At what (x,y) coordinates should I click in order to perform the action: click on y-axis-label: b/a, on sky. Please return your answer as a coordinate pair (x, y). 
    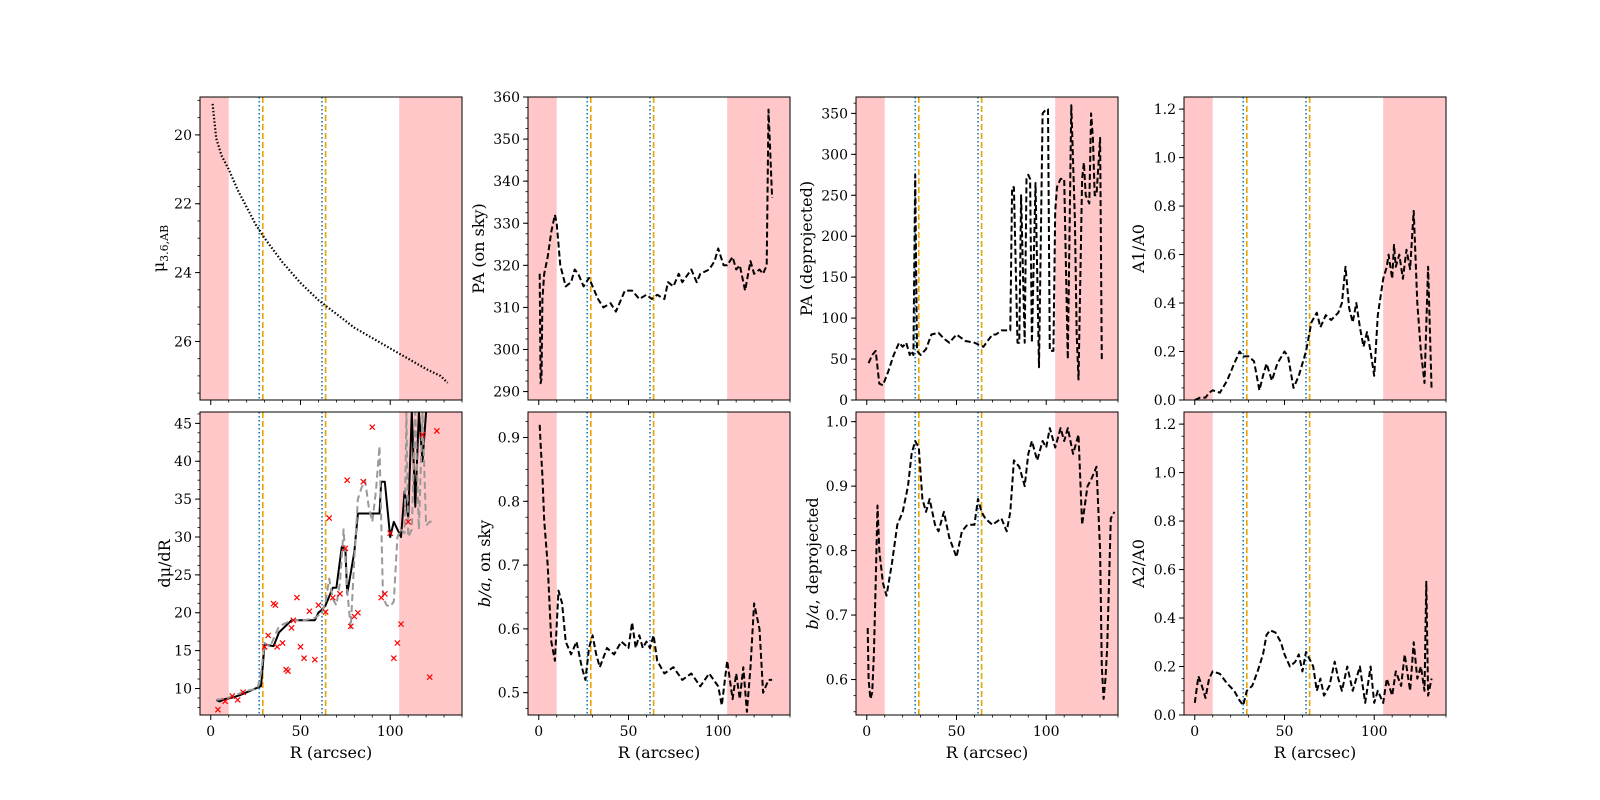
    Looking at the image, I should click on (484, 563).